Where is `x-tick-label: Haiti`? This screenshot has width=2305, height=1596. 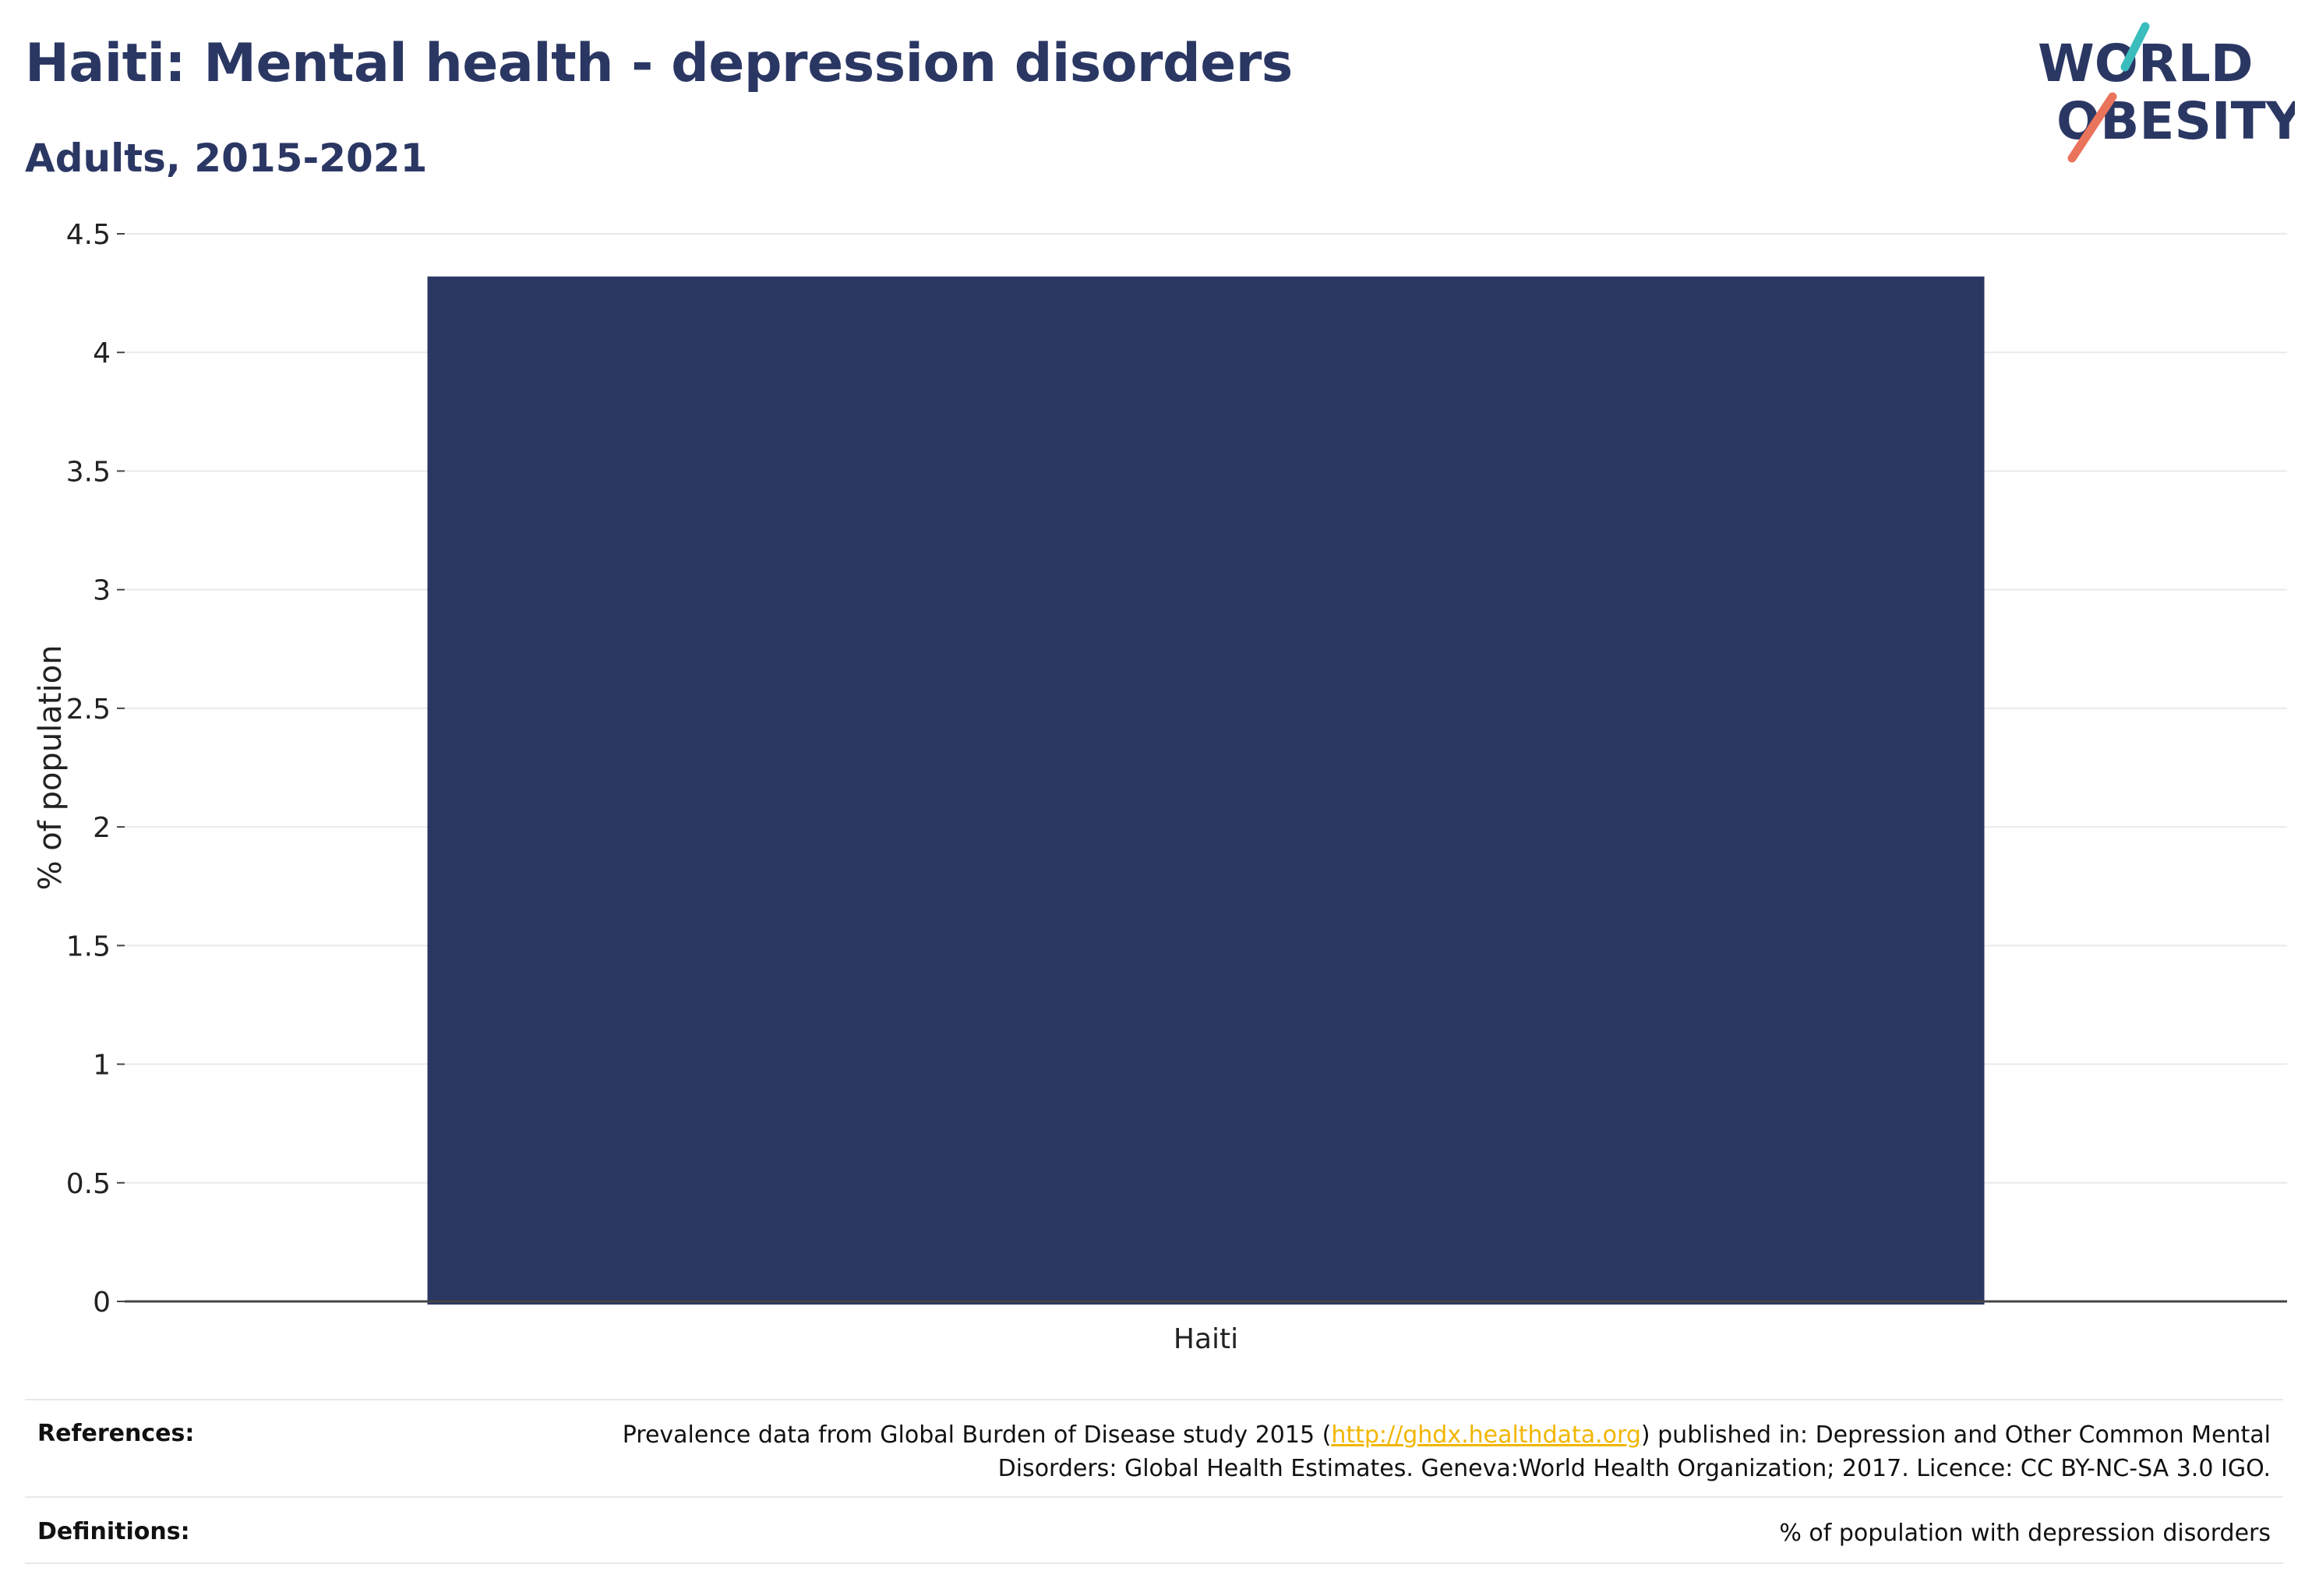
x-tick-label: Haiti is located at coordinates (1206, 1339).